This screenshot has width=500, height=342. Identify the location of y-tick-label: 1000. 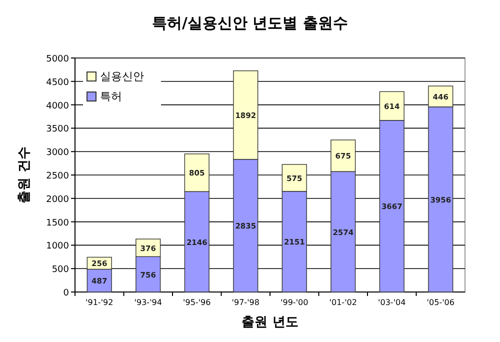
(58, 247).